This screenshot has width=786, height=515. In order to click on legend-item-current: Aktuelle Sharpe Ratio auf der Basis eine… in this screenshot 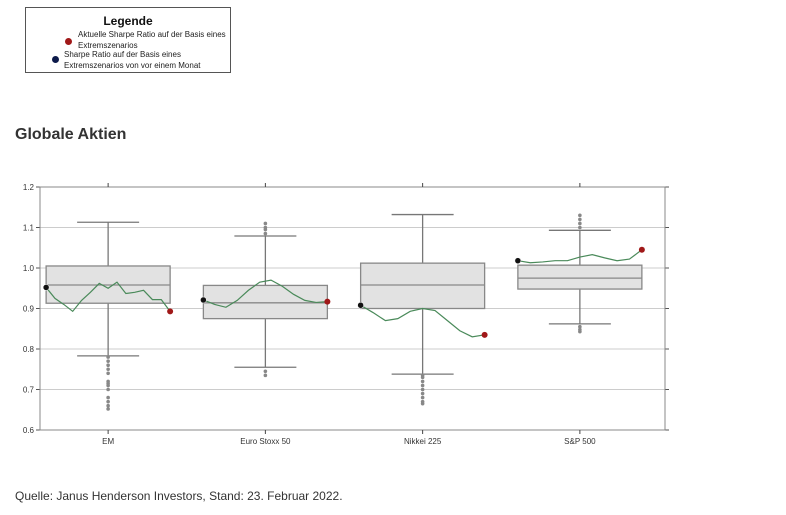, I will do `click(152, 40)`.